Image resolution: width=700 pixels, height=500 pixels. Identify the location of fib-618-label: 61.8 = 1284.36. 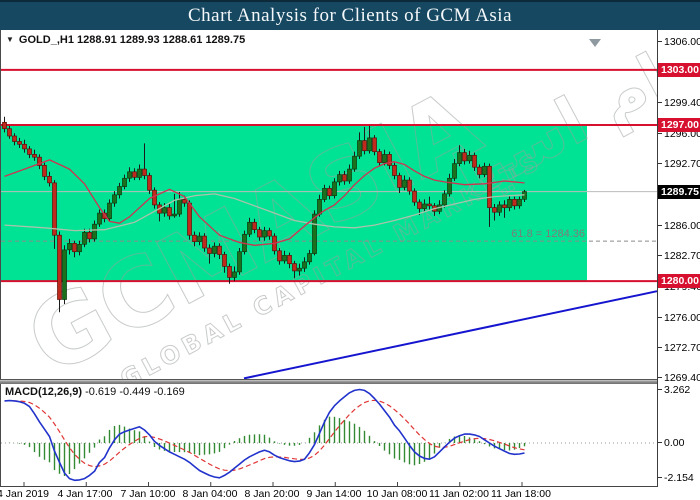
(548, 234).